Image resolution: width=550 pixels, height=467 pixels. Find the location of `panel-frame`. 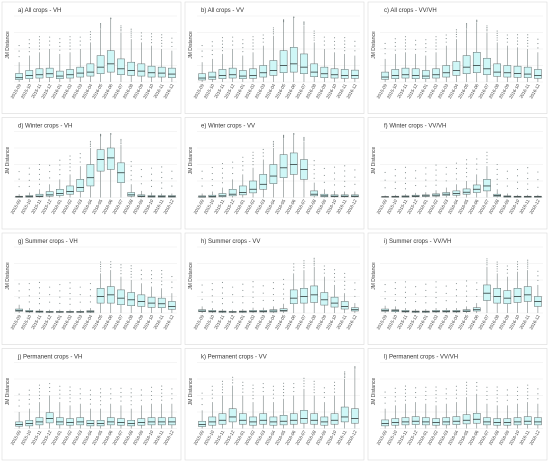

panel-frame is located at coordinates (274, 57).